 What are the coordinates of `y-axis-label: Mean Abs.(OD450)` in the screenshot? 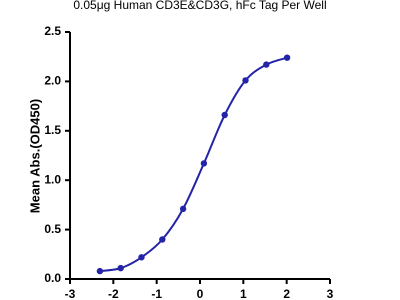 It's located at (34, 156).